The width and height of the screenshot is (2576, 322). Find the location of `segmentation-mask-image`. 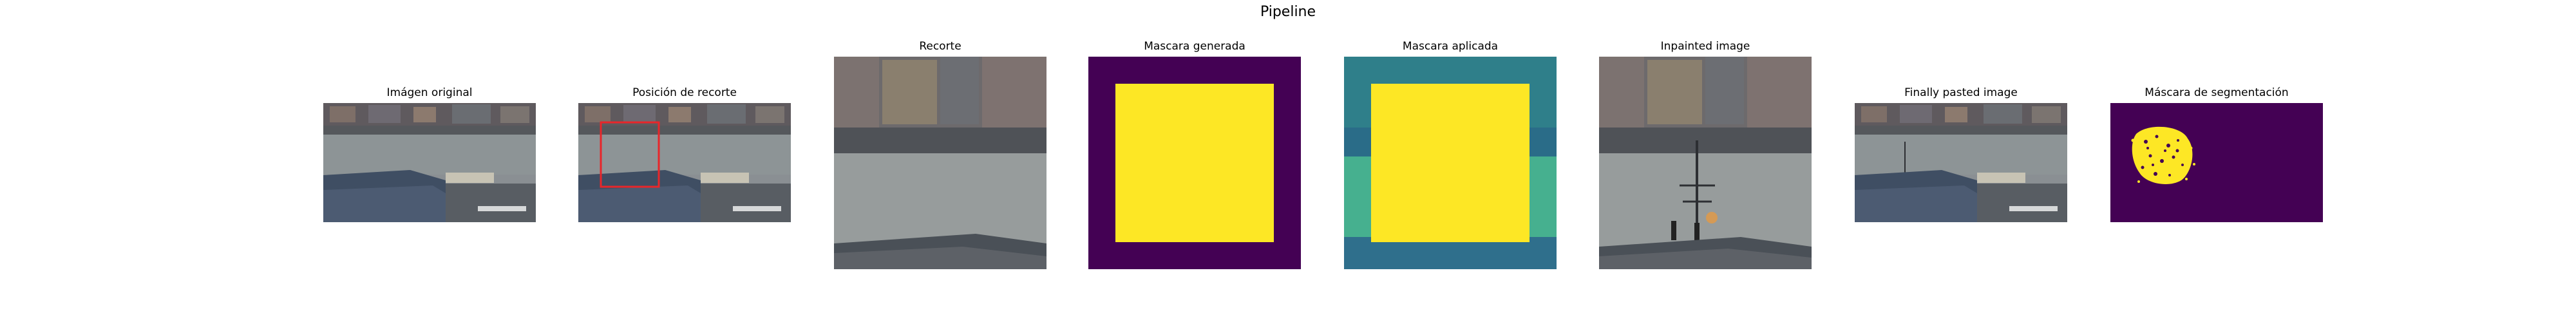

segmentation-mask-image is located at coordinates (2216, 163).